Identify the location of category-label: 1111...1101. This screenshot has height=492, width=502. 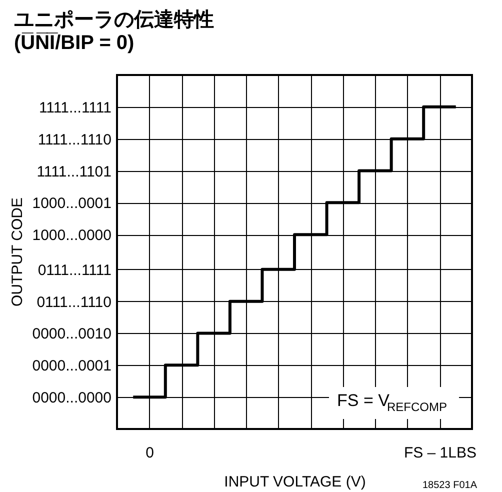
(74, 171).